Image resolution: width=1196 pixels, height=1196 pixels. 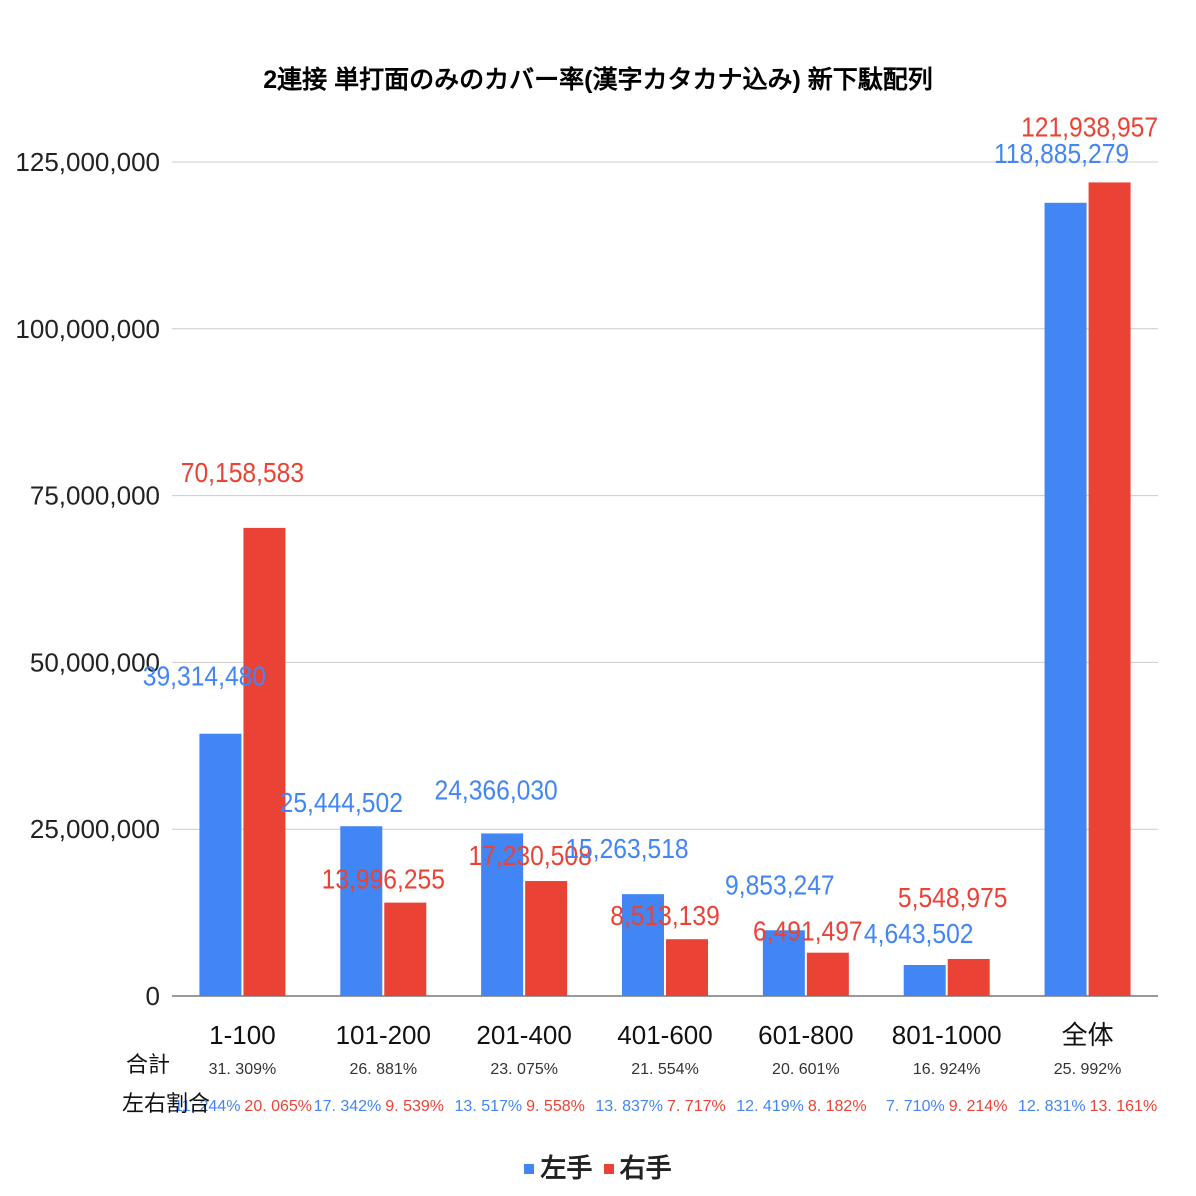 What do you see at coordinates (166, 1103) in the screenshot?
I see `row-label-ratio: 左右割合` at bounding box center [166, 1103].